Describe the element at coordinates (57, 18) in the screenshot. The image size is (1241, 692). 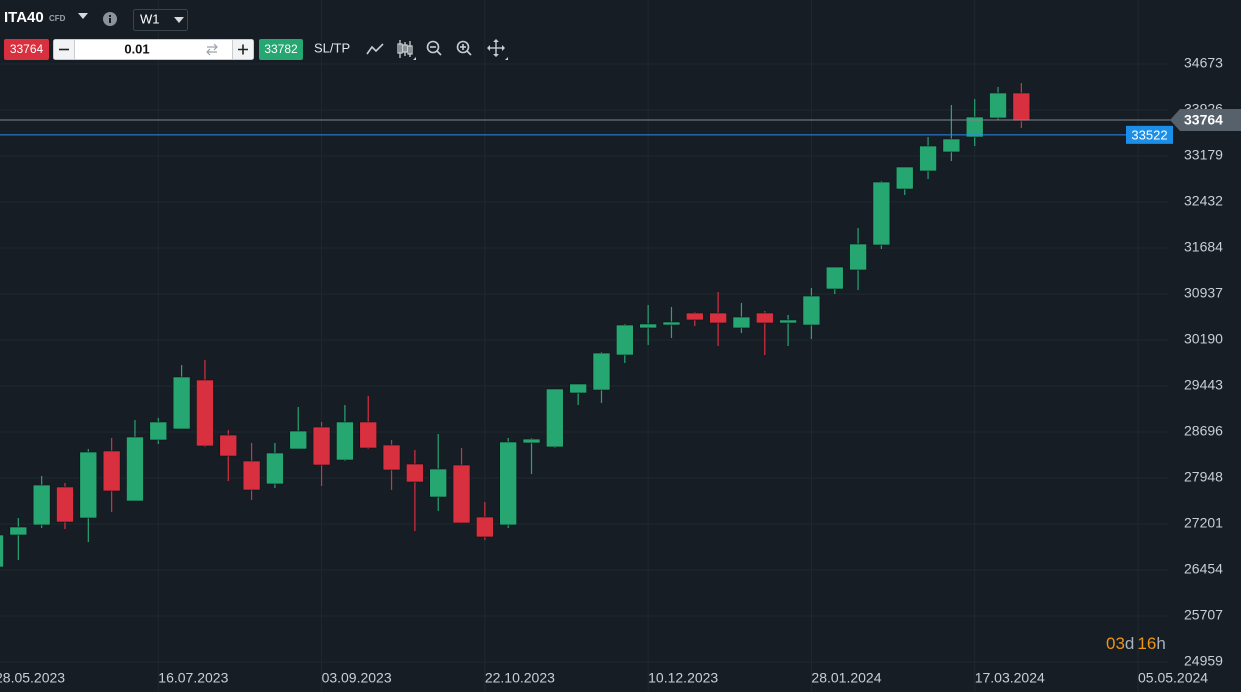
I see `symbol-badge: CFD` at that location.